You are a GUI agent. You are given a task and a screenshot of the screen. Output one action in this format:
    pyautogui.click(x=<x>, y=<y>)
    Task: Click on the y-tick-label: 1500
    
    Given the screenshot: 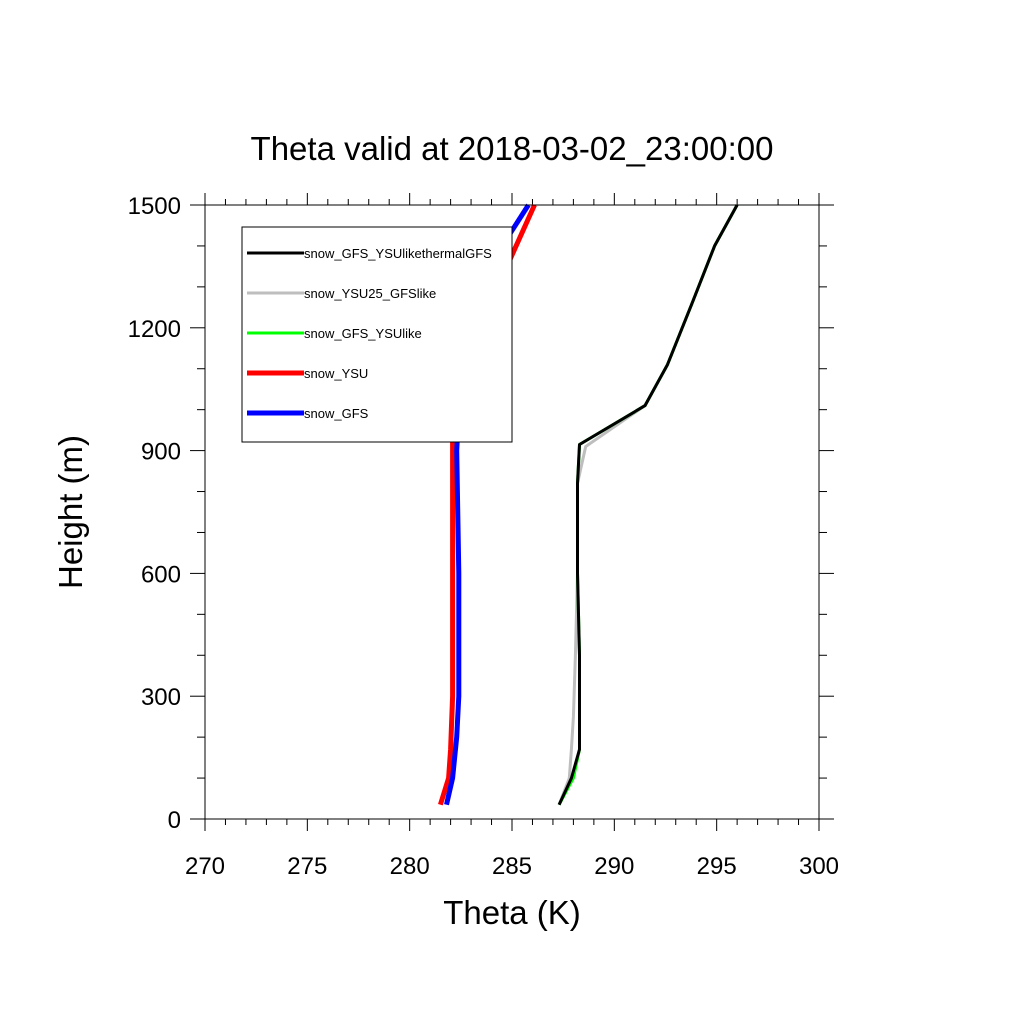 What is the action you would take?
    pyautogui.click(x=154, y=206)
    